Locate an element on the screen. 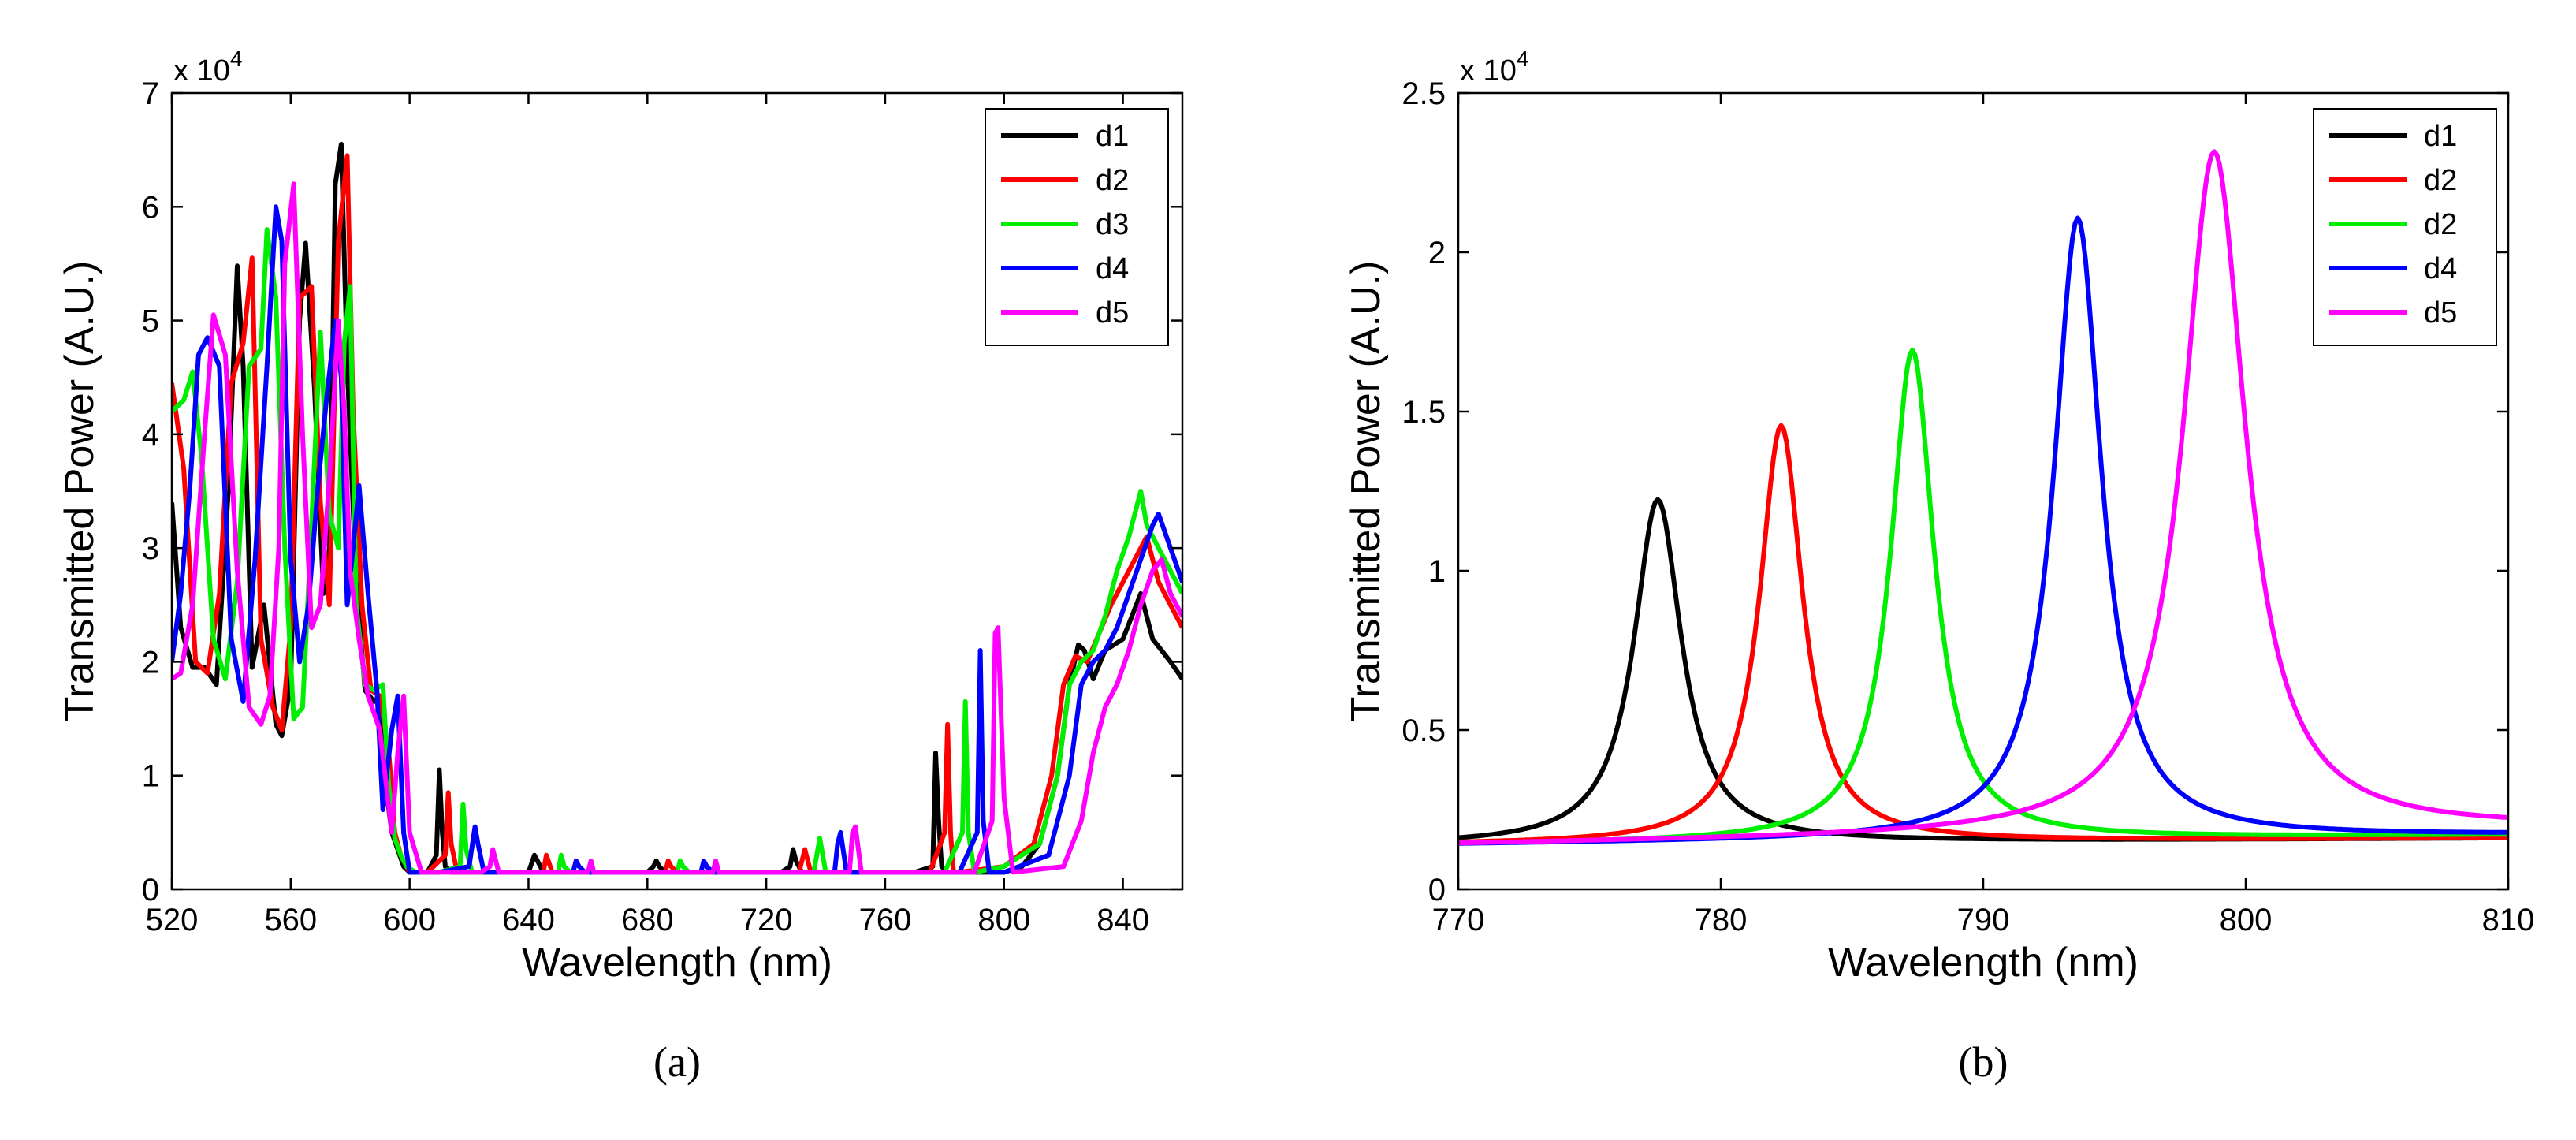 The image size is (2576, 1140). x-tick-label: 780 is located at coordinates (1721, 920).